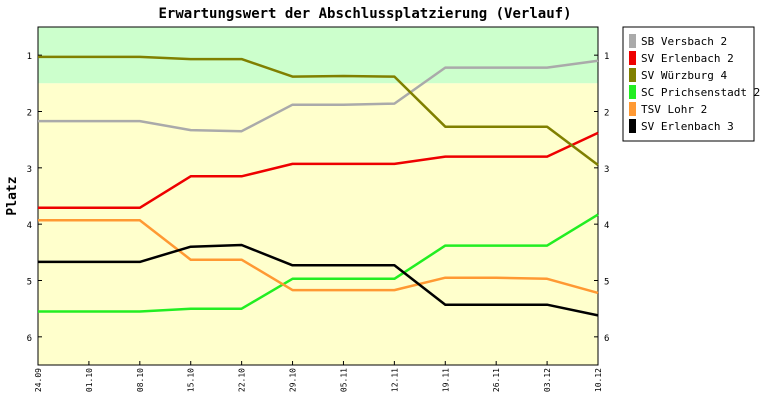 The width and height of the screenshot is (760, 400). Describe the element at coordinates (29, 57) in the screenshot. I see `y-tick-label-left: 1` at that location.